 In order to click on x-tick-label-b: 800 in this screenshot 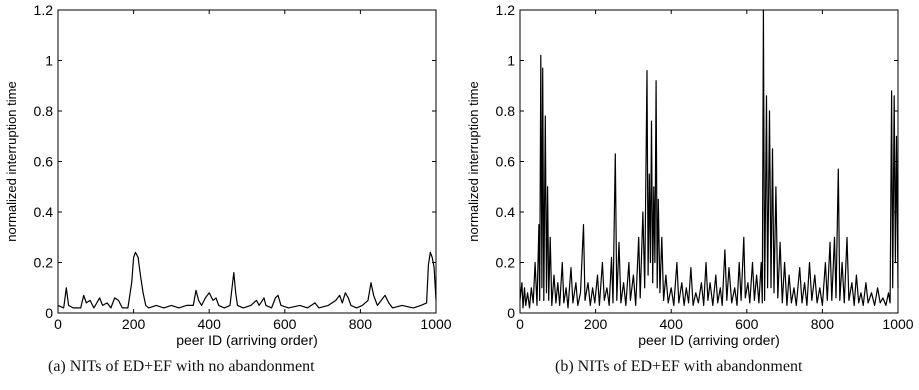, I will do `click(823, 324)`.